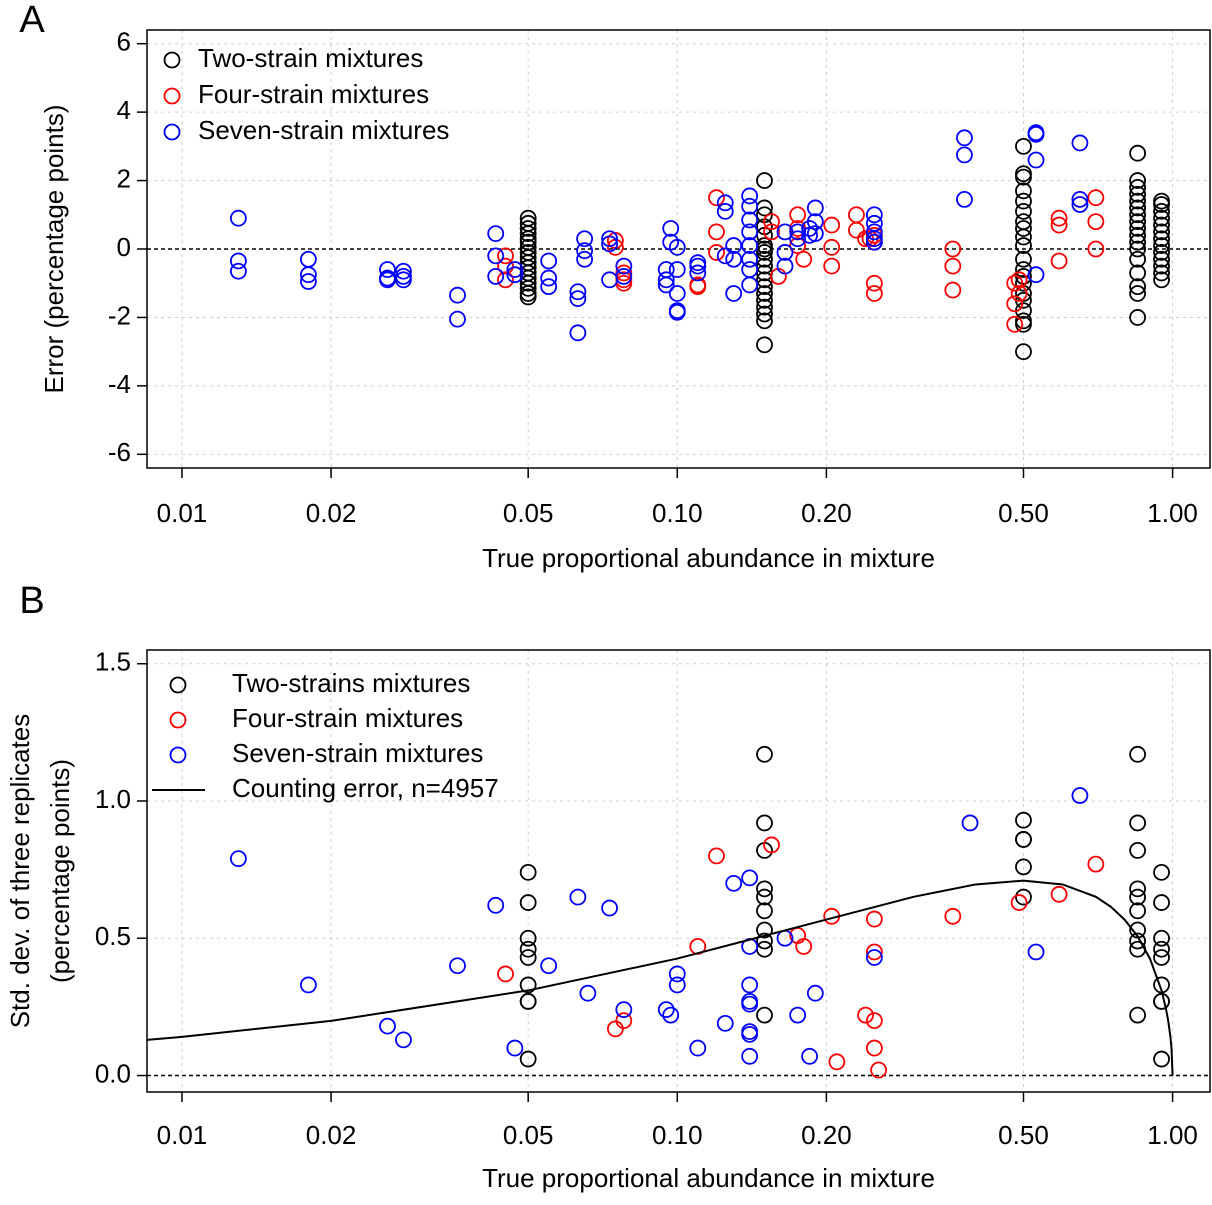  What do you see at coordinates (124, 42) in the screenshot?
I see `y-tick-label: 6` at bounding box center [124, 42].